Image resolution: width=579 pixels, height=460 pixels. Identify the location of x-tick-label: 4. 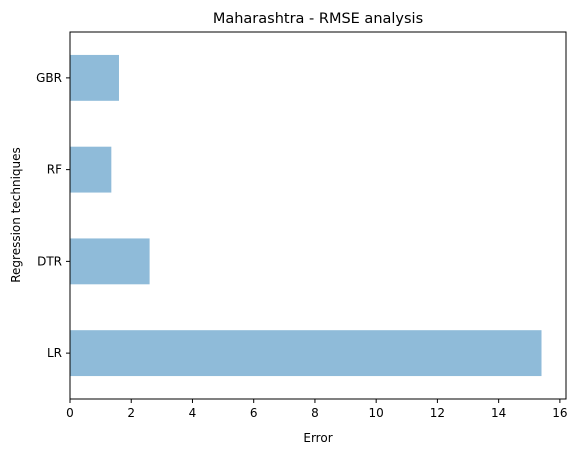
(193, 413).